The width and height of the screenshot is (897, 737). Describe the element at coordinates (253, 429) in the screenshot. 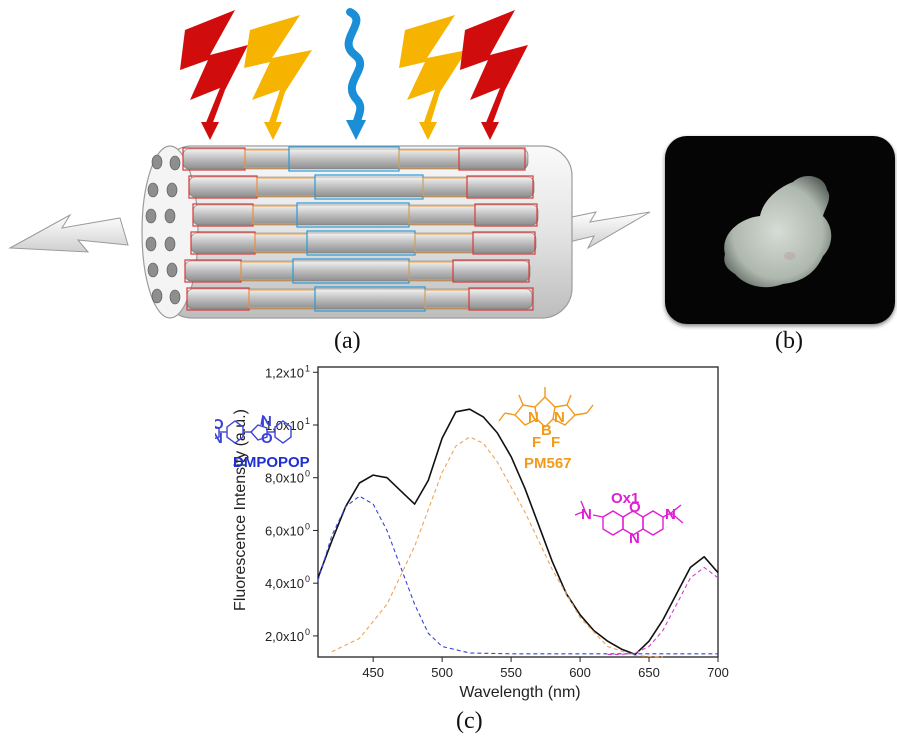

I see `dmpopop-structure` at that location.